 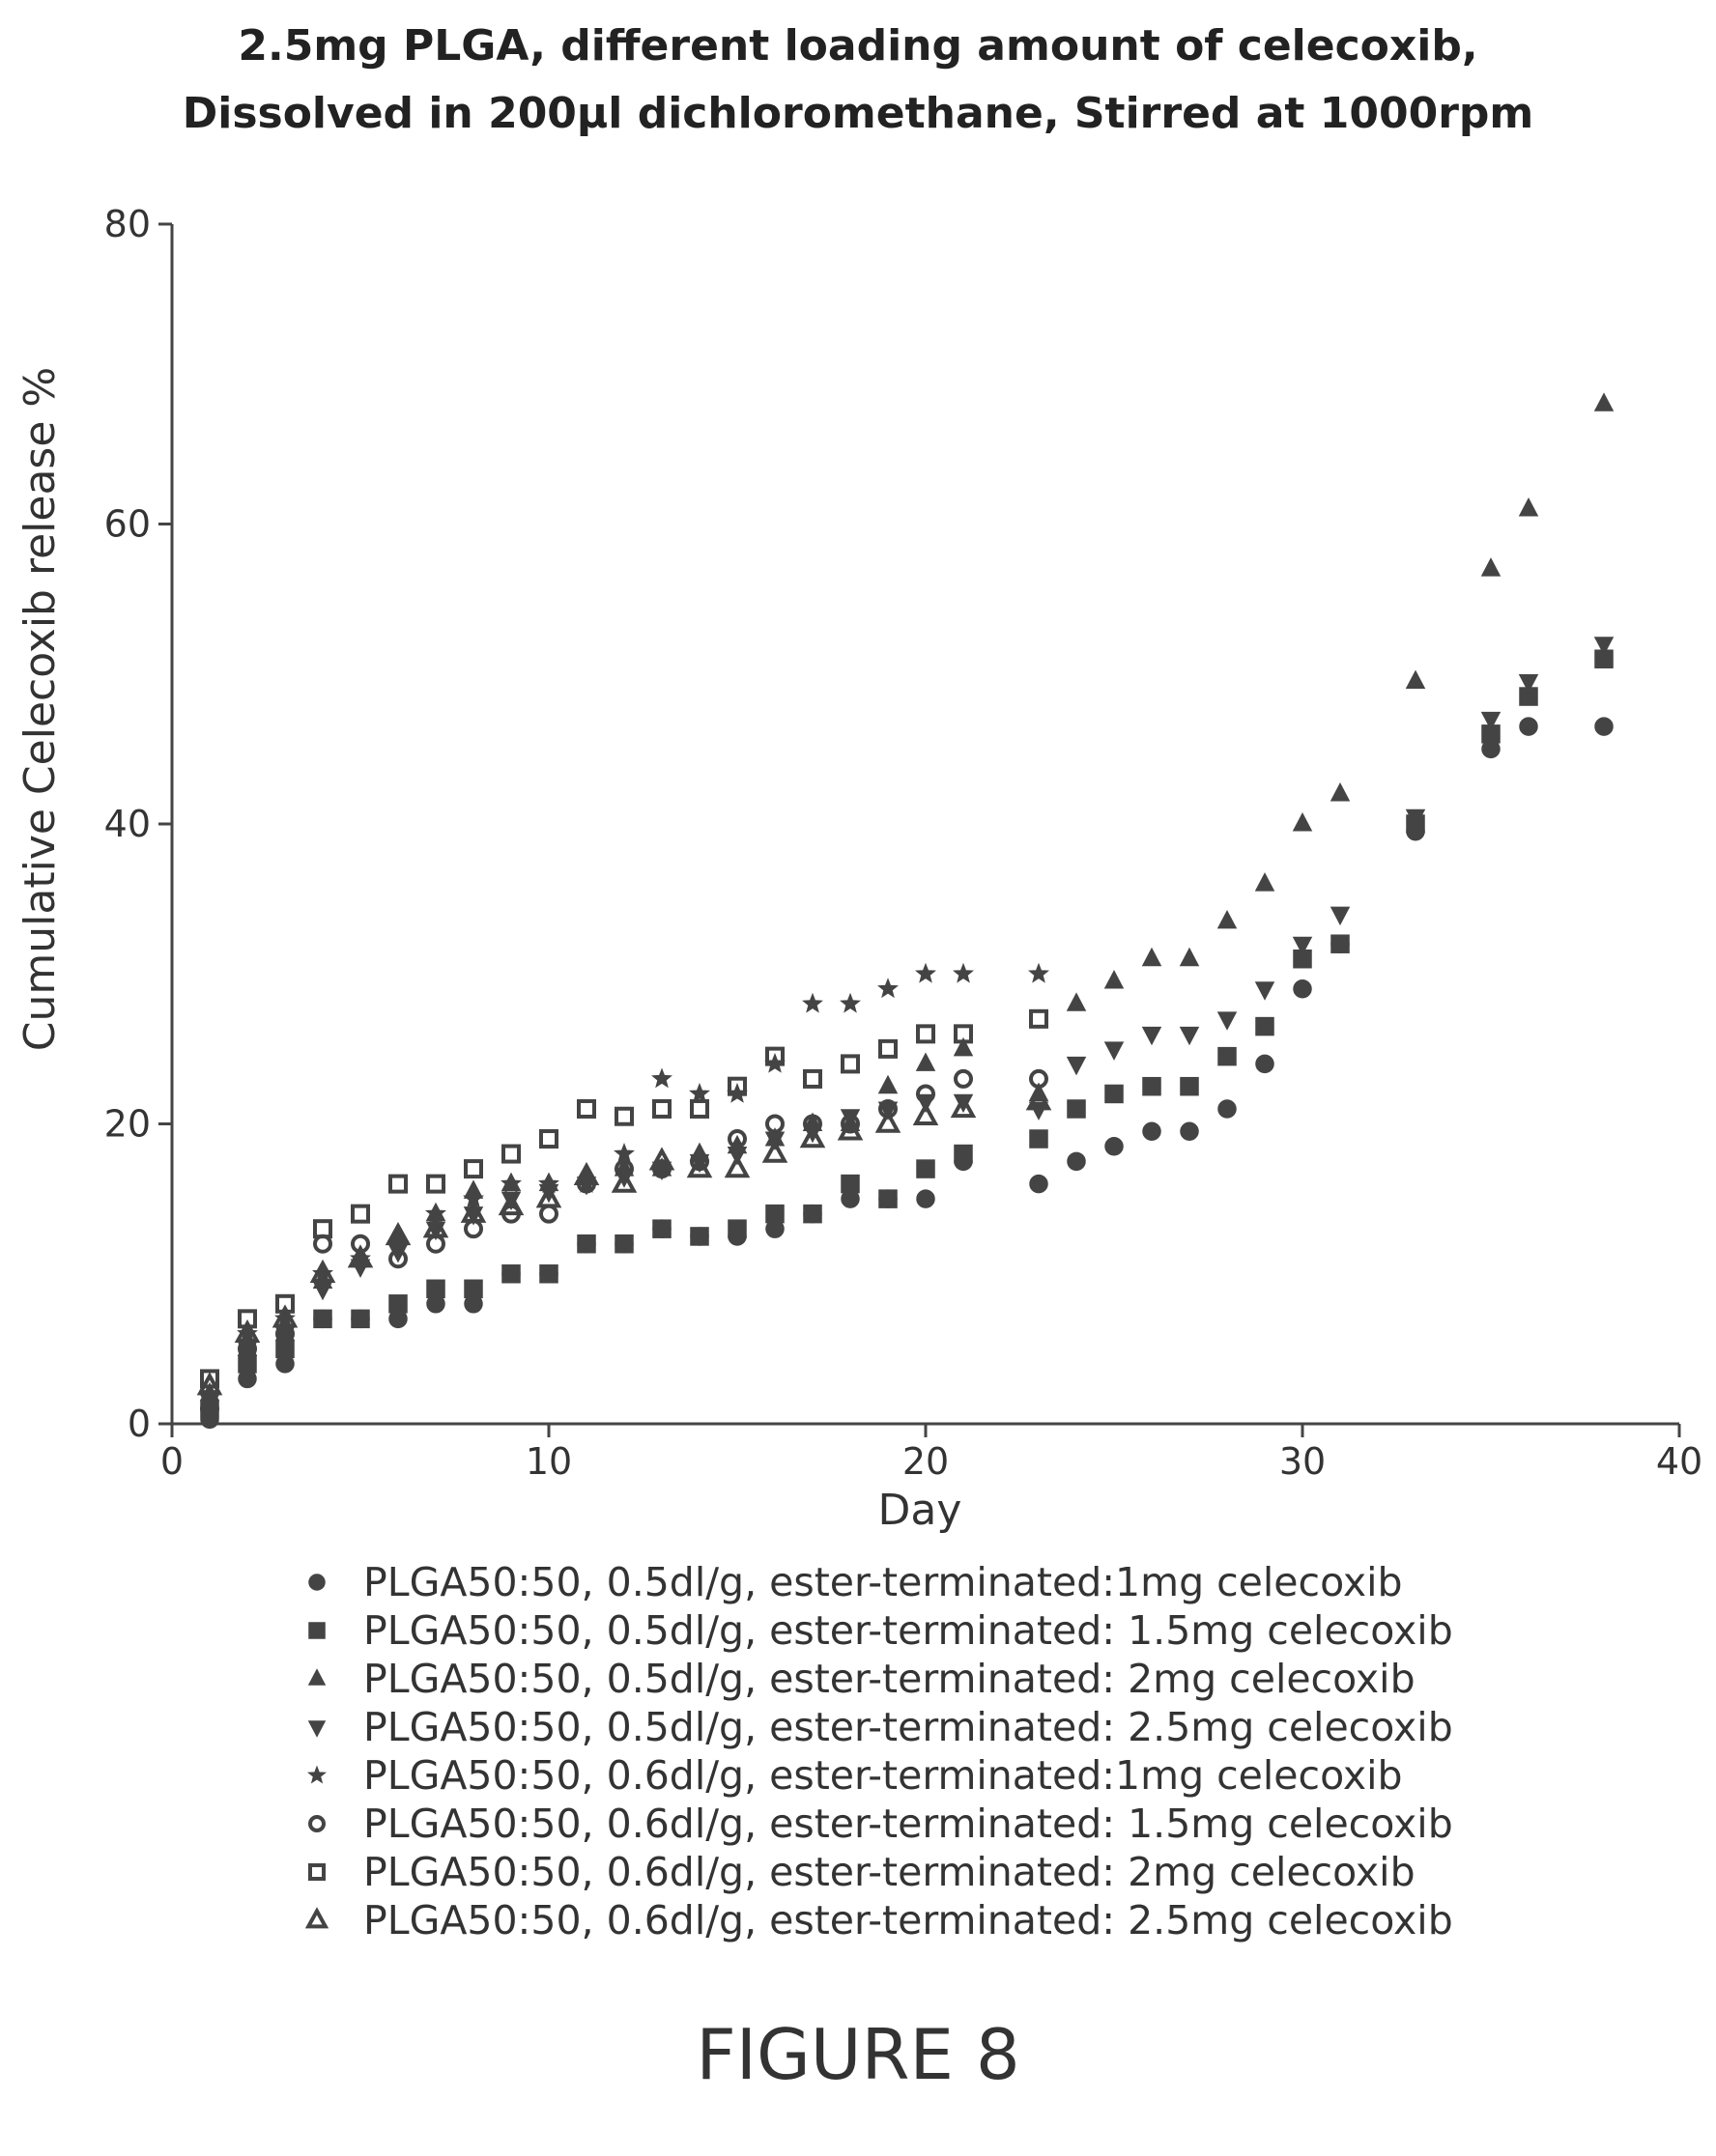 I want to click on y-tick-label: 0, so click(x=139, y=1424).